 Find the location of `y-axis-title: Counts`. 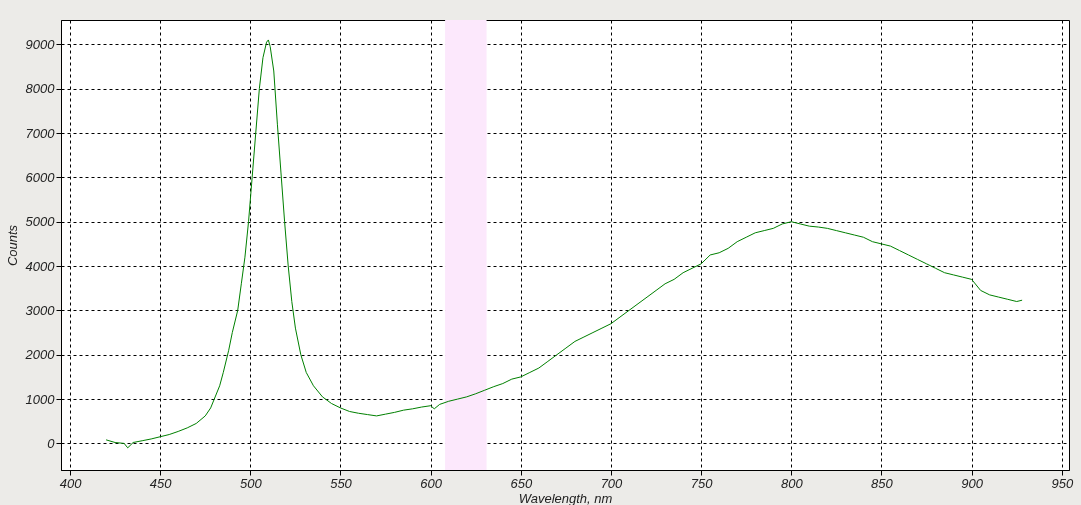

y-axis-title: Counts is located at coordinates (12, 245).